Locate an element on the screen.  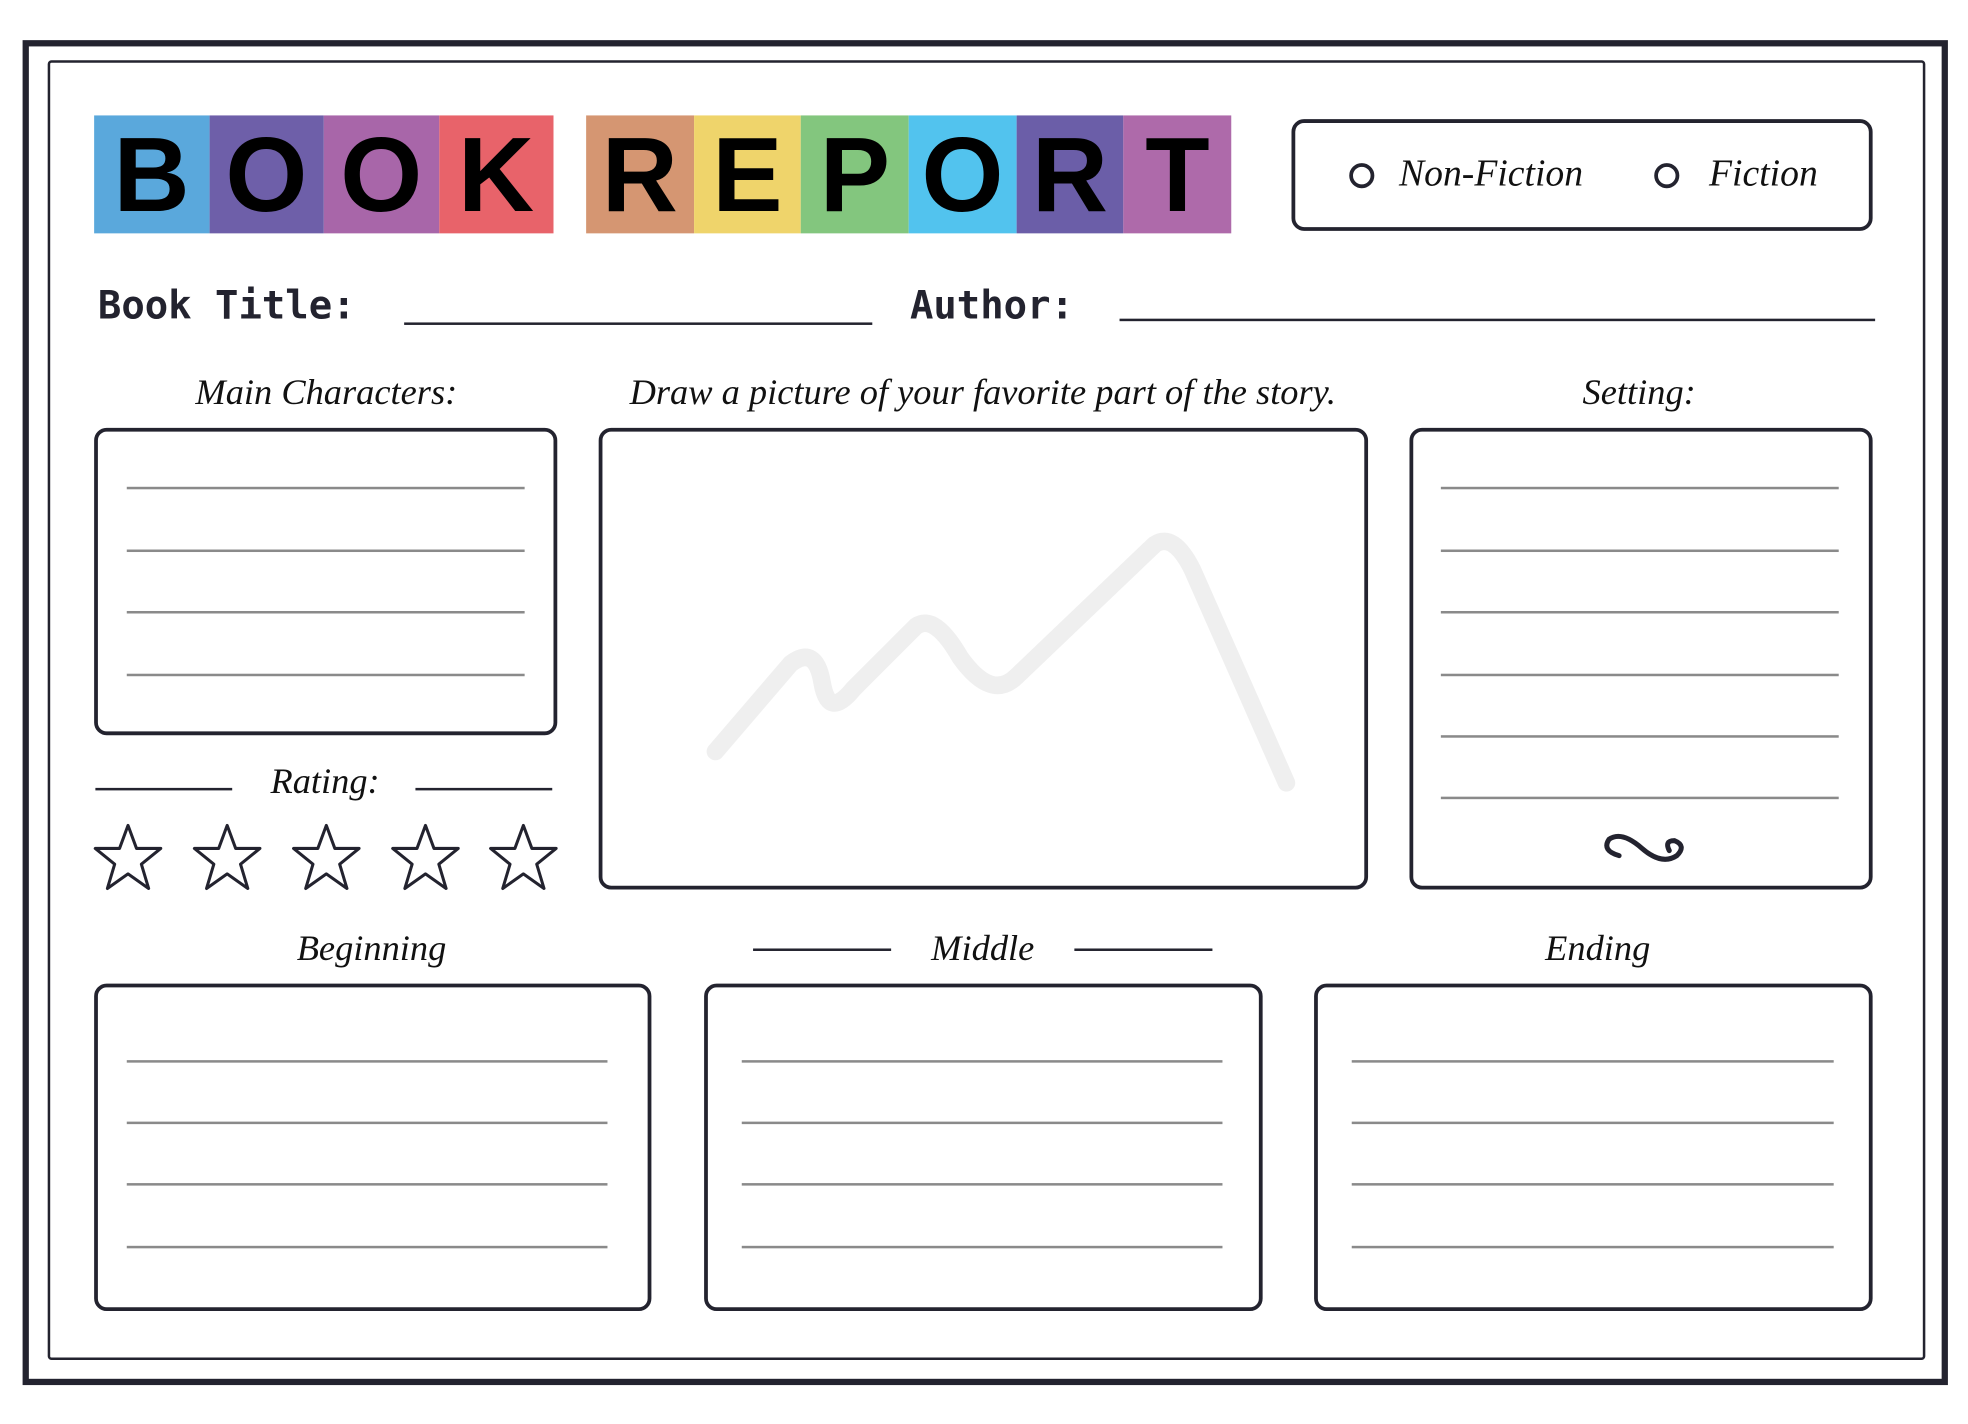
book-title-field is located at coordinates (638, 323).